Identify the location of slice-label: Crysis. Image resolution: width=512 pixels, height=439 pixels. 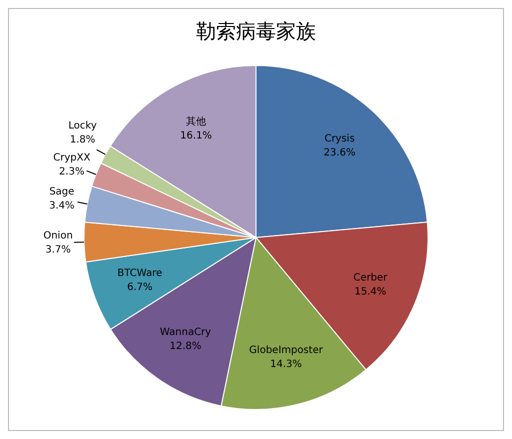
(339, 139).